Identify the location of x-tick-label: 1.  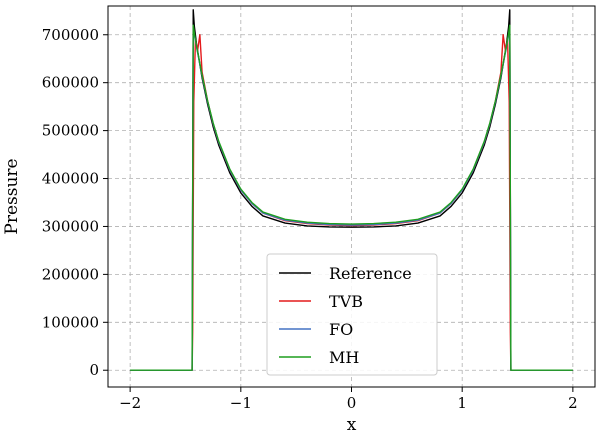
(462, 403).